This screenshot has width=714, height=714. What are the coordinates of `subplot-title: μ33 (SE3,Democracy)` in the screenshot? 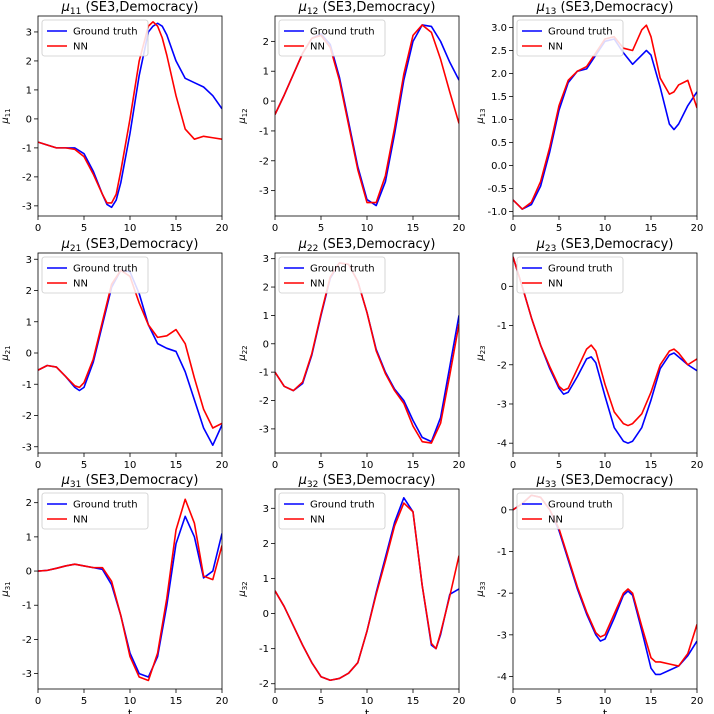 It's located at (605, 481).